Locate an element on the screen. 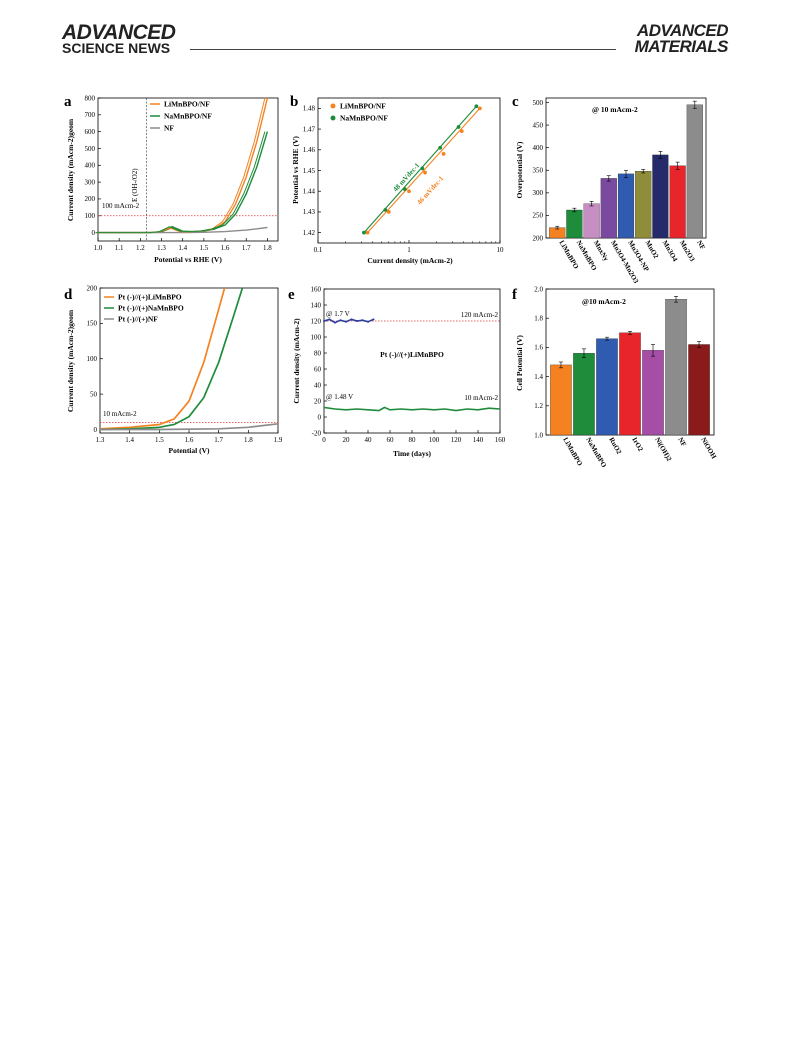  header-materials: MATERIALS is located at coordinates (681, 46).